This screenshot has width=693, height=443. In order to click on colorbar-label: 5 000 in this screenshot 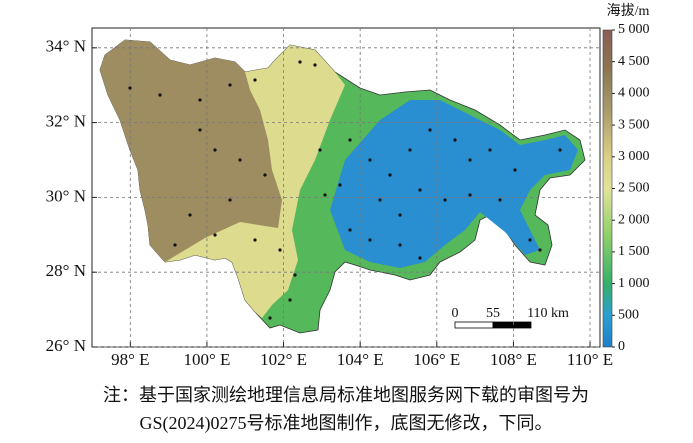, I will do `click(634, 29)`.